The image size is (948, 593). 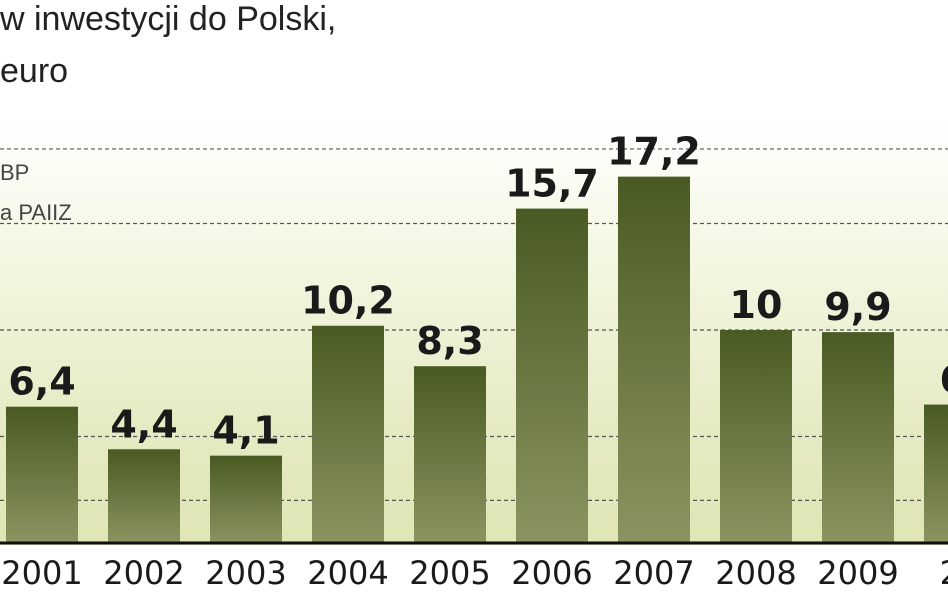 I want to click on bar-2001, so click(x=42, y=474).